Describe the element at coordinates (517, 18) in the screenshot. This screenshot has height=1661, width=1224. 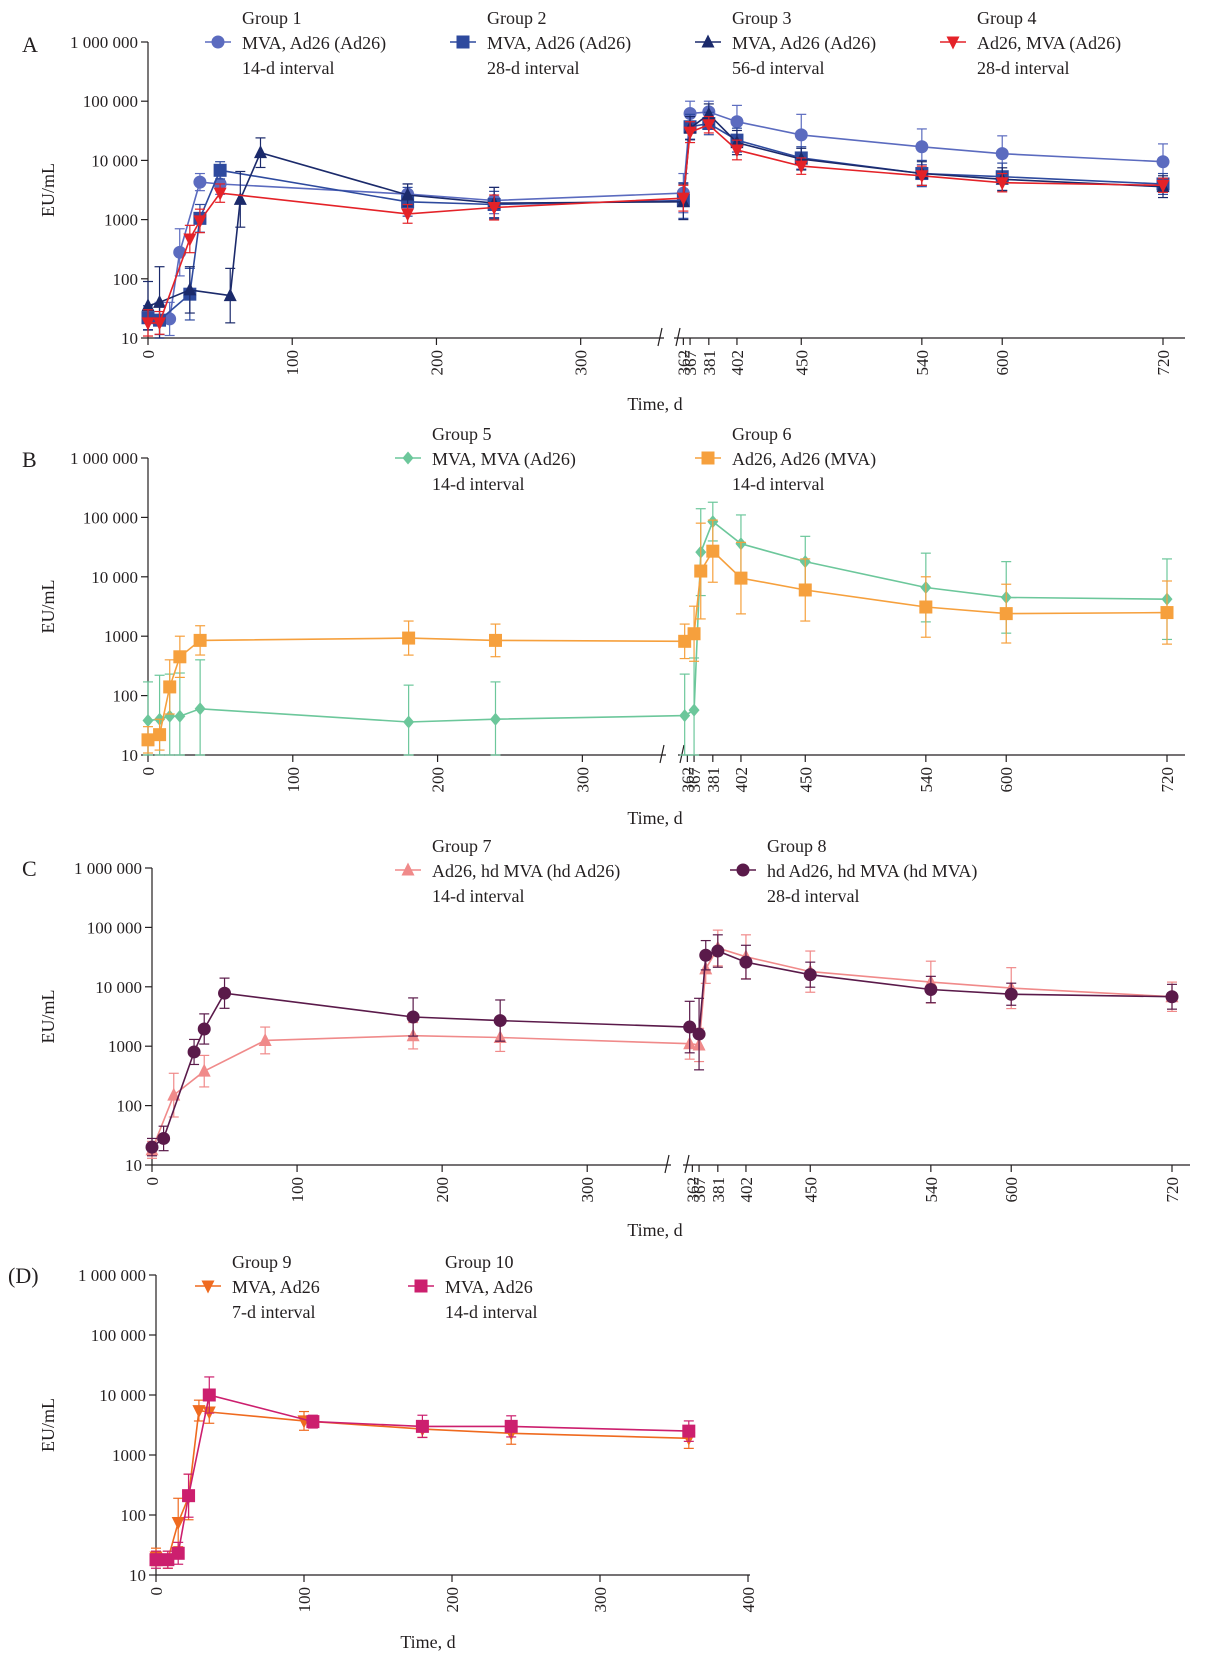
I see `legend-group-label: Group 2` at that location.